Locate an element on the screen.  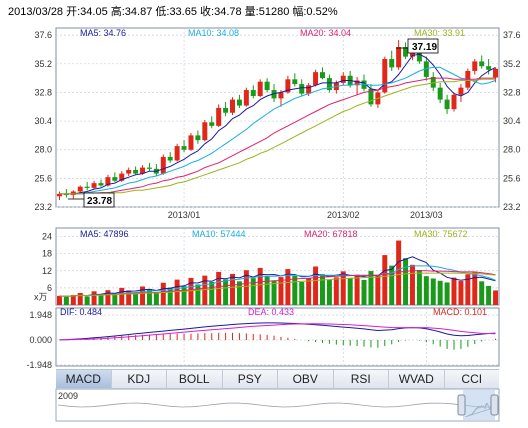
volume-line-ma5 is located at coordinates (277, 276).